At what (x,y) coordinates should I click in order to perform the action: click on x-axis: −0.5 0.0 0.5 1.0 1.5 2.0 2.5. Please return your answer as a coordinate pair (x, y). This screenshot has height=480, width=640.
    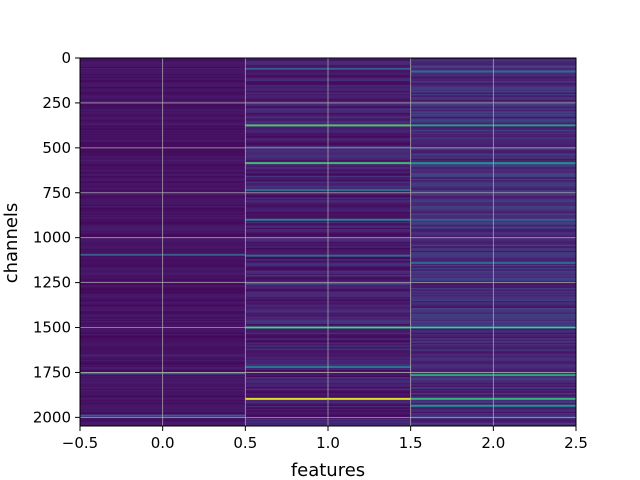
    Looking at the image, I should click on (325, 439).